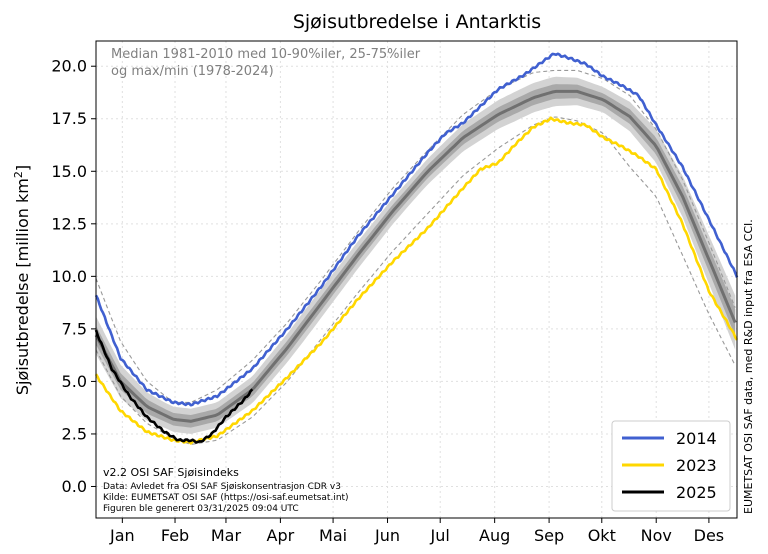  I want to click on y-tick-label: 12.5, so click(69, 223).